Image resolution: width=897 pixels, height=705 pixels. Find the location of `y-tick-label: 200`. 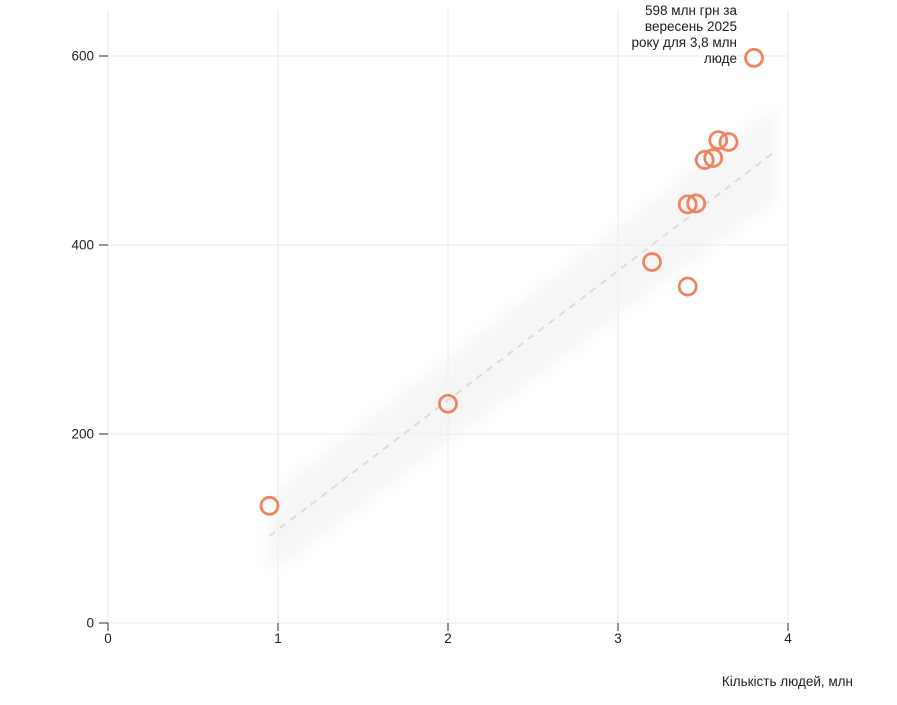

y-tick-label: 200 is located at coordinates (82, 434).